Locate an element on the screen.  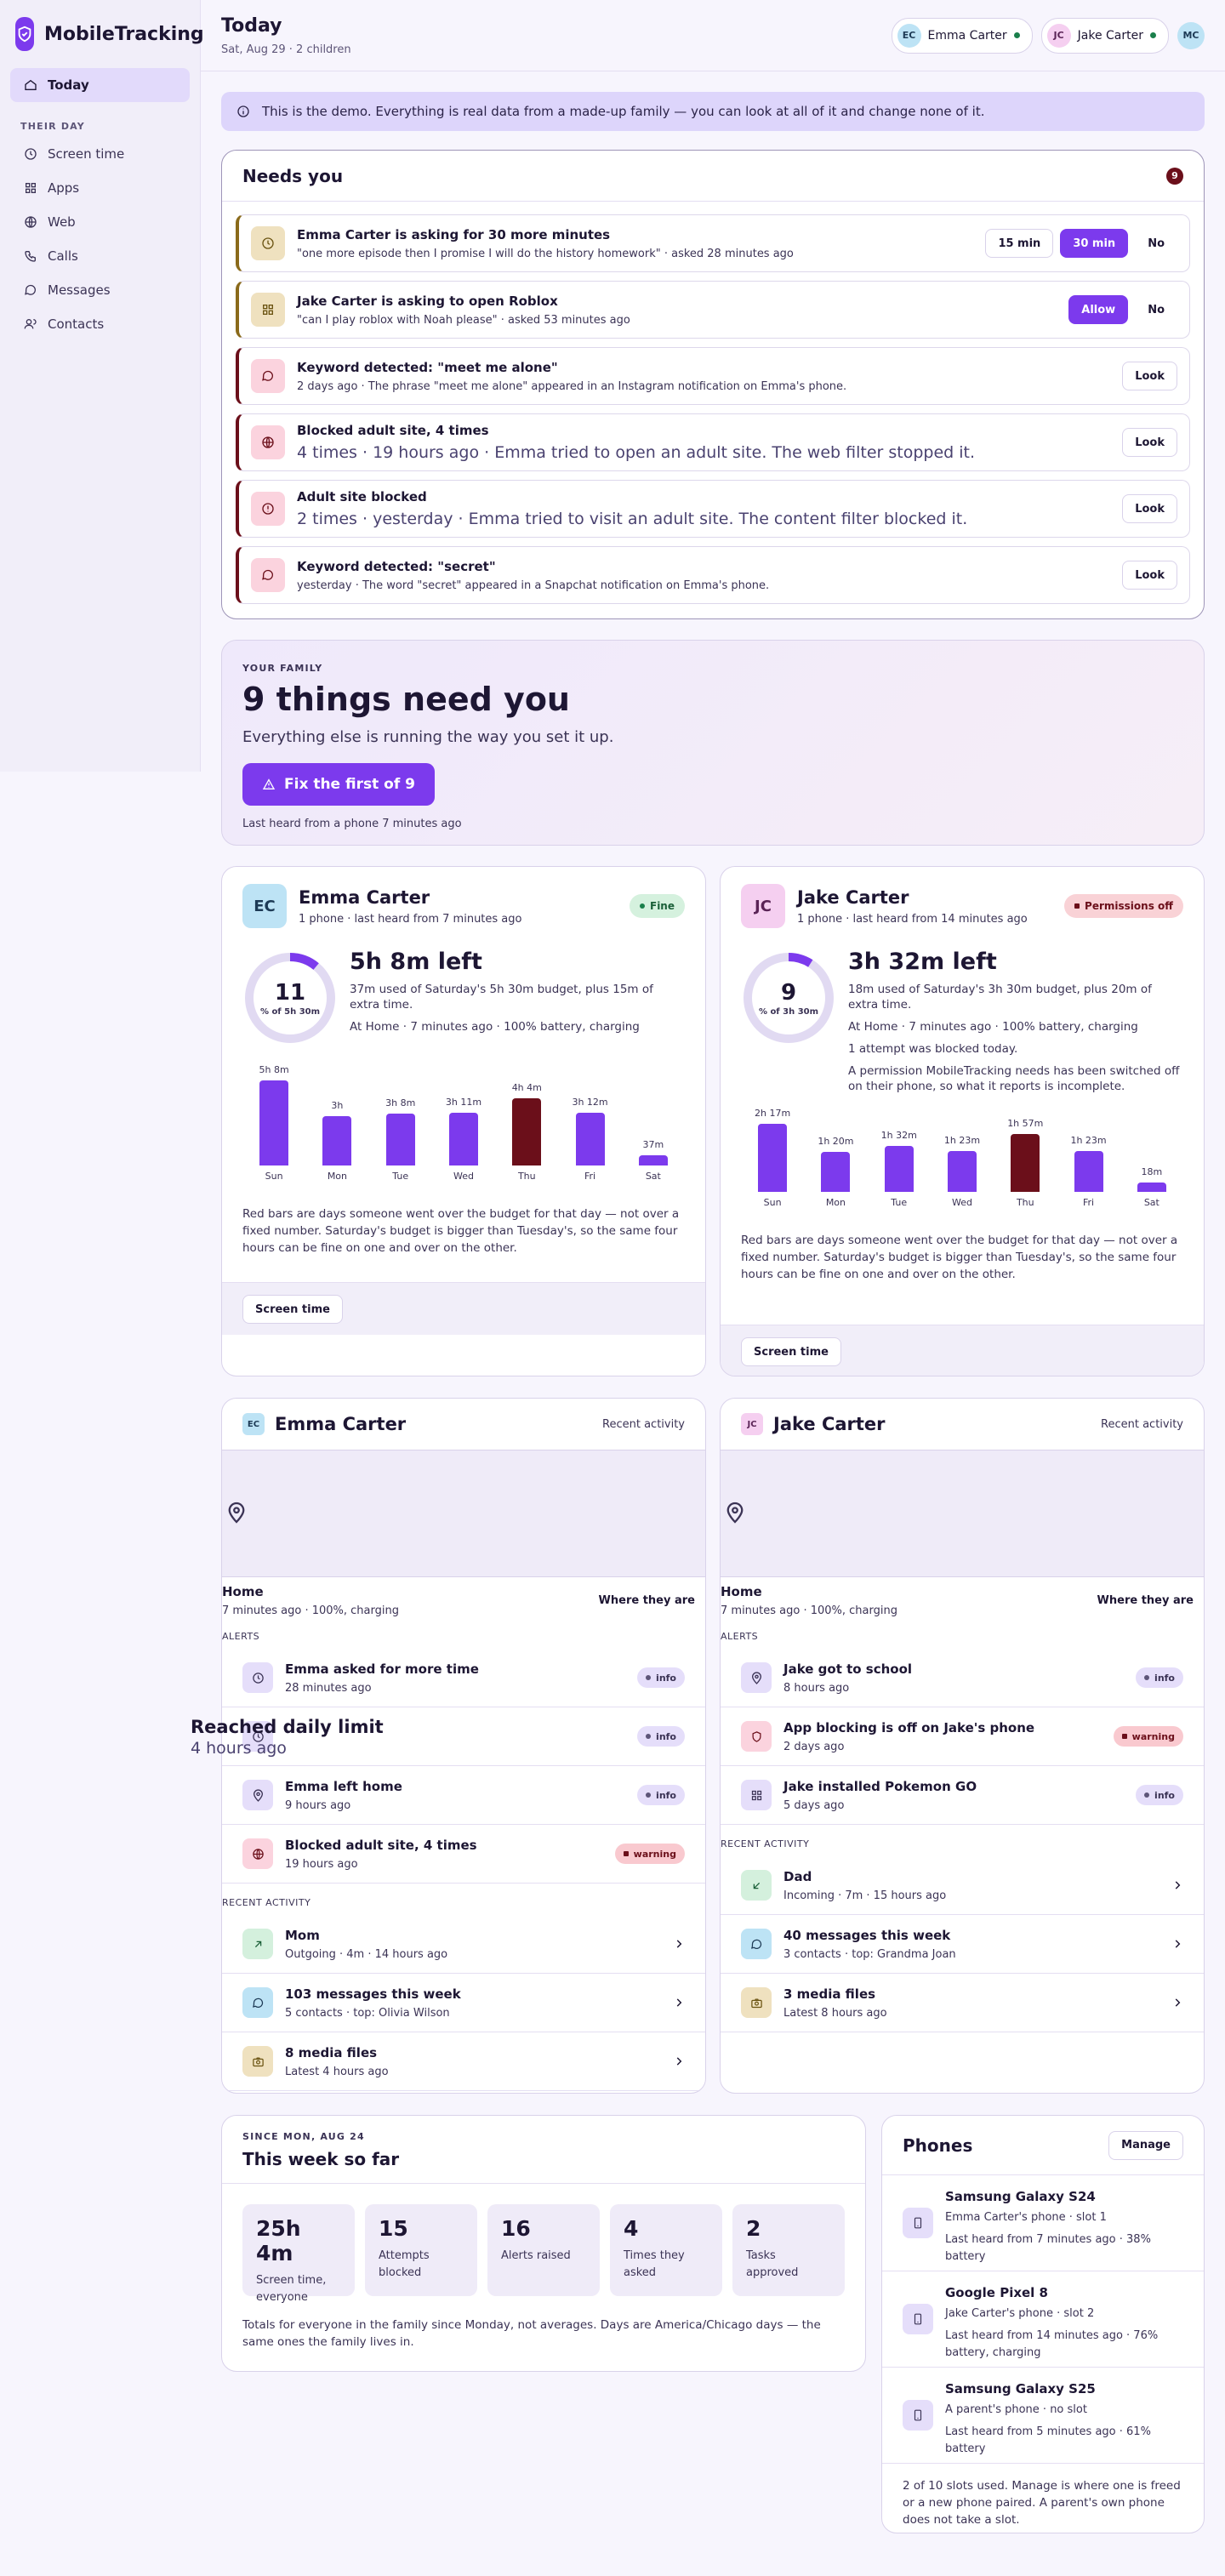
activity-row: 3 media files Latest 8 hours ago is located at coordinates (963, 2003).